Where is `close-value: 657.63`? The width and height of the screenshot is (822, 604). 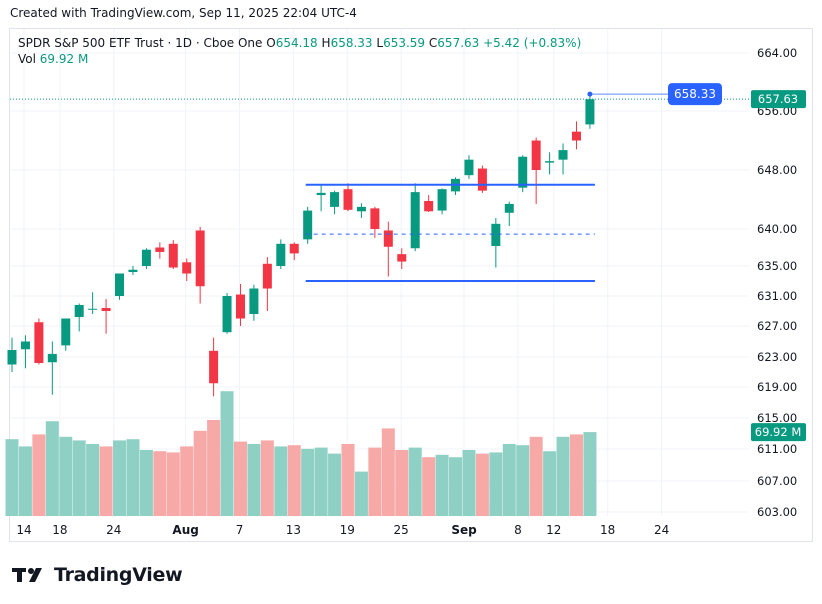
close-value: 657.63 is located at coordinates (458, 43).